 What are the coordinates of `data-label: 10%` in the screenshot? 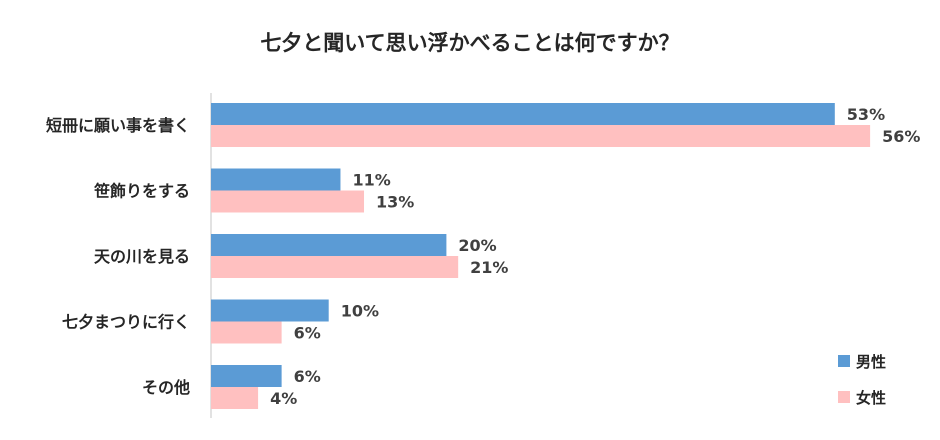 It's located at (360, 311).